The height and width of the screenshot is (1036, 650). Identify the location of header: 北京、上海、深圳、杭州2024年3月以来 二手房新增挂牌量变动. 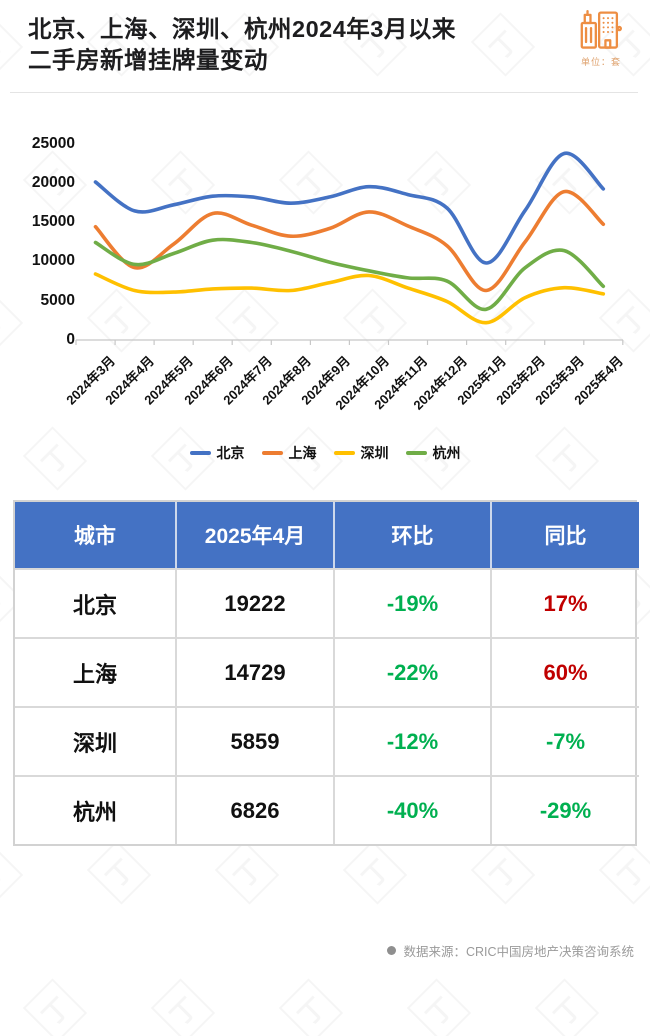
(325, 46).